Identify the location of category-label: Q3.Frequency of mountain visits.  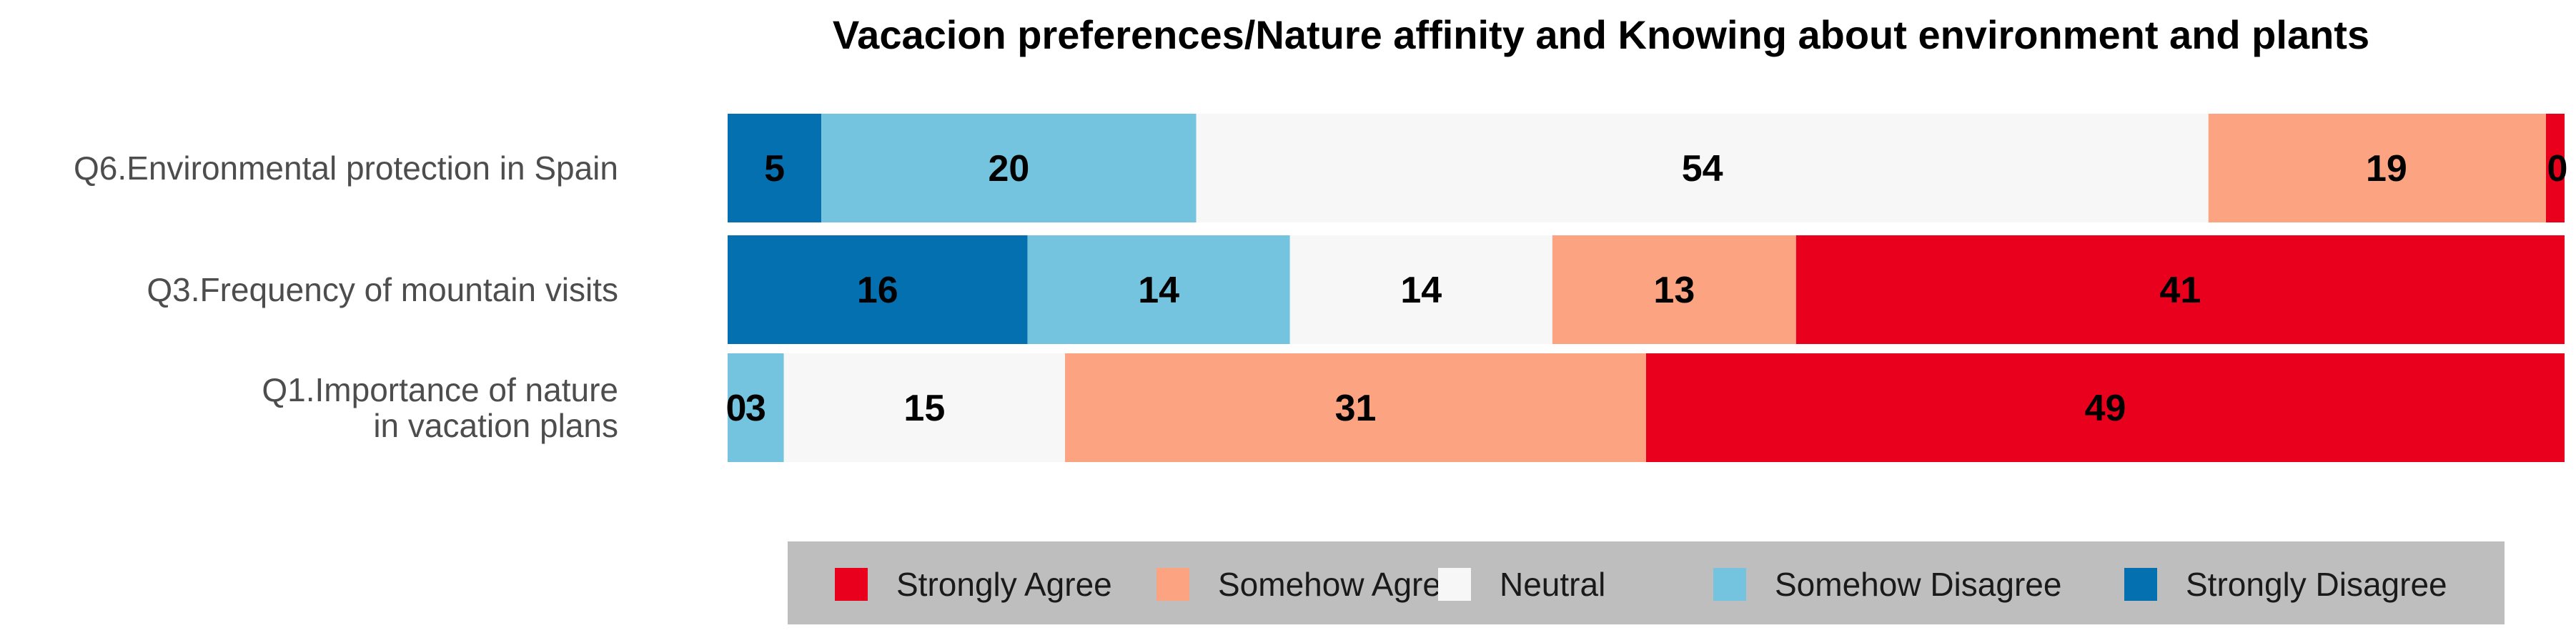
(382, 289).